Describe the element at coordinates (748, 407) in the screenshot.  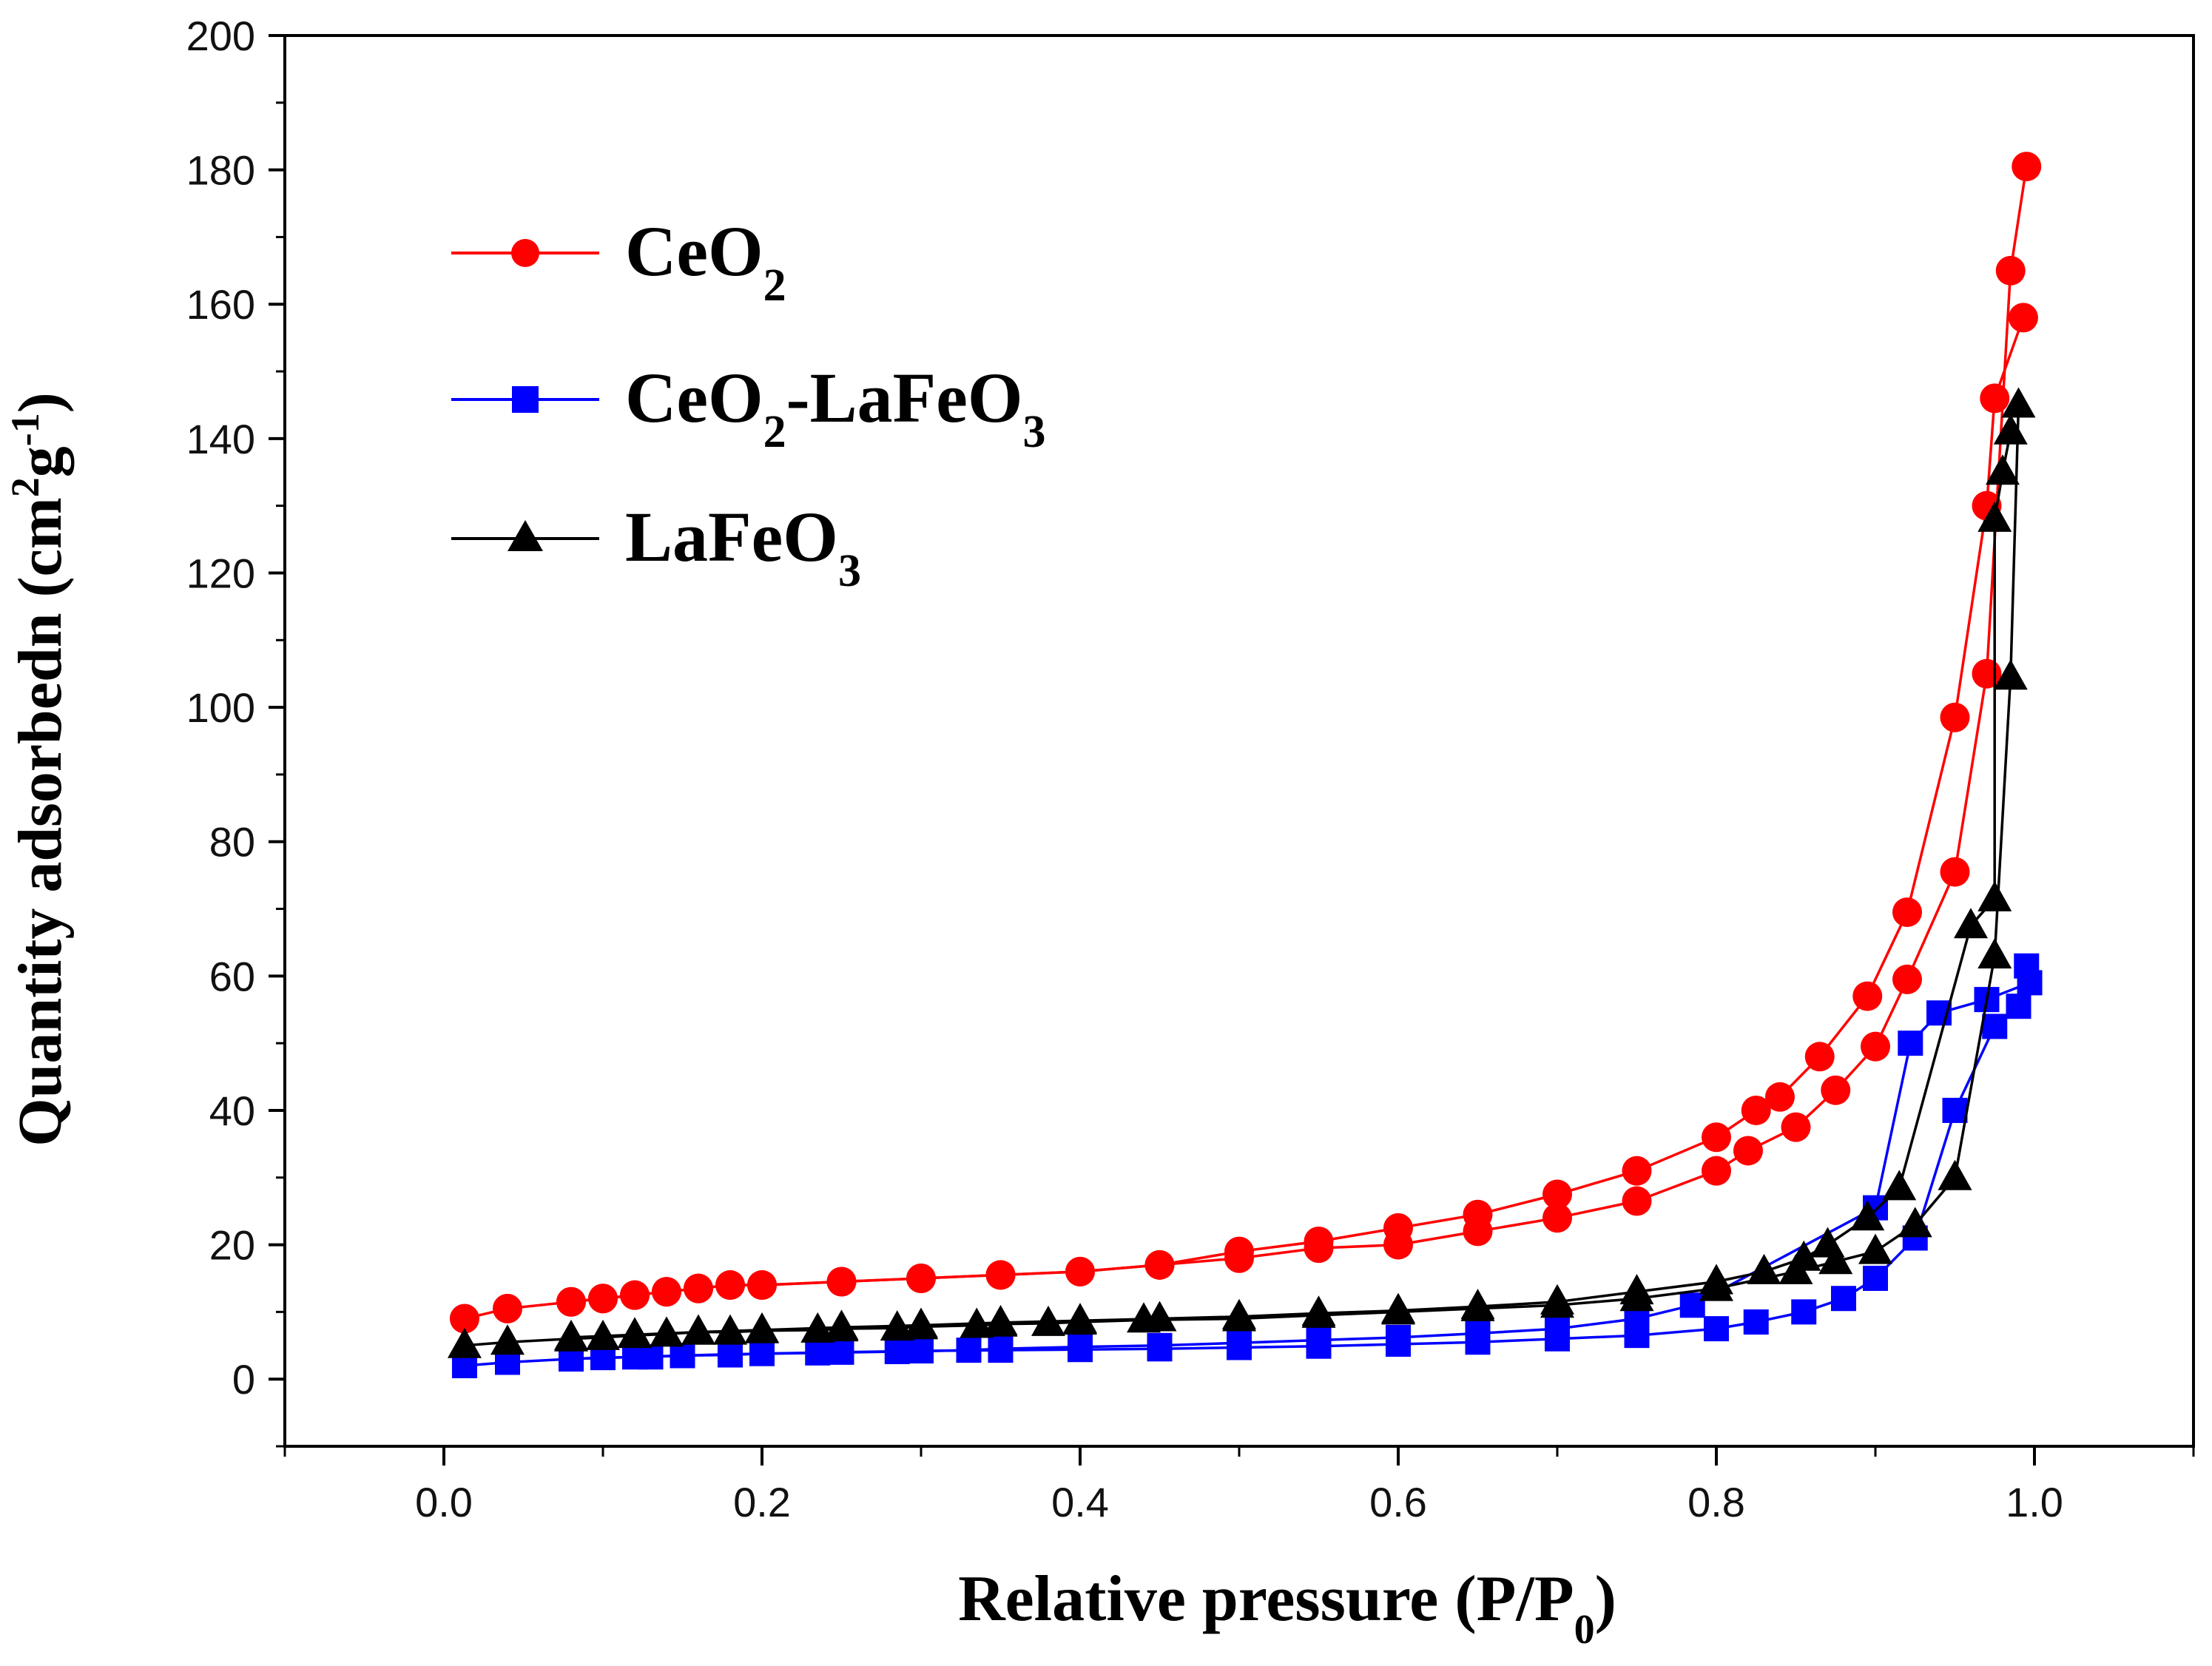
I see `legend-entry-ceo2-lafeo3: CeO2-LaFeO3` at that location.